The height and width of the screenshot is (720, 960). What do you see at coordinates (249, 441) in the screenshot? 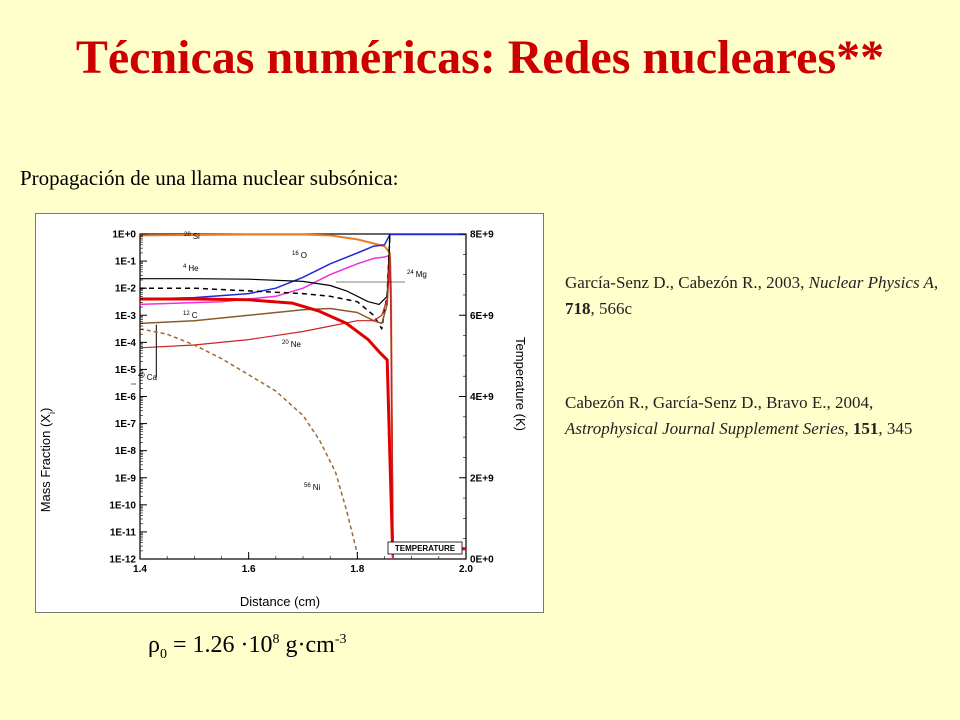
I see `series-line-ni` at bounding box center [249, 441].